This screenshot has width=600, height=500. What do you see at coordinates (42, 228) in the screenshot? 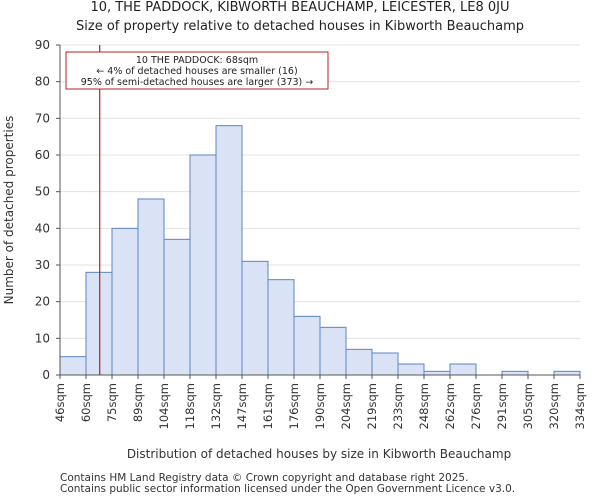
I see `y-tick-label: 40` at bounding box center [42, 228].